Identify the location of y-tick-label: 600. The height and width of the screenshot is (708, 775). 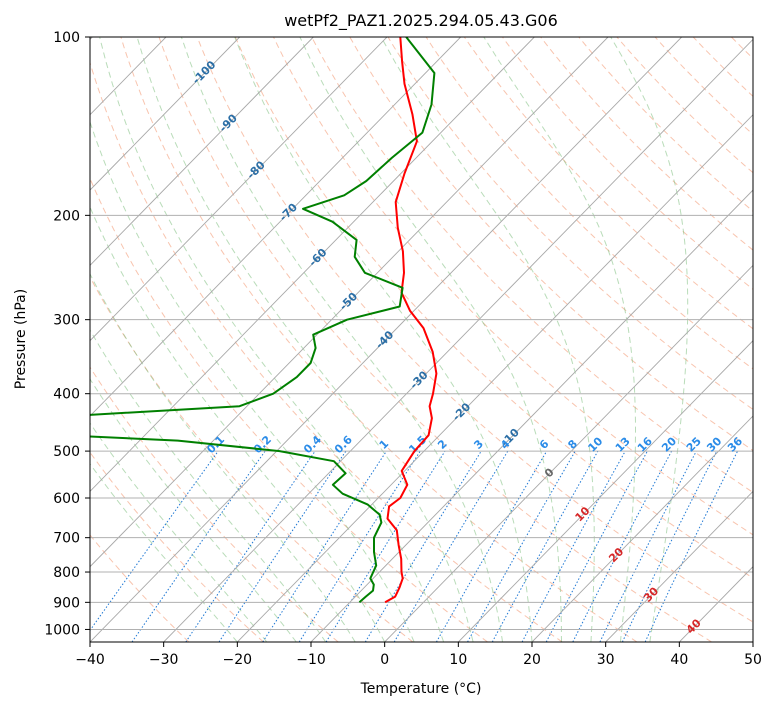
(66, 499).